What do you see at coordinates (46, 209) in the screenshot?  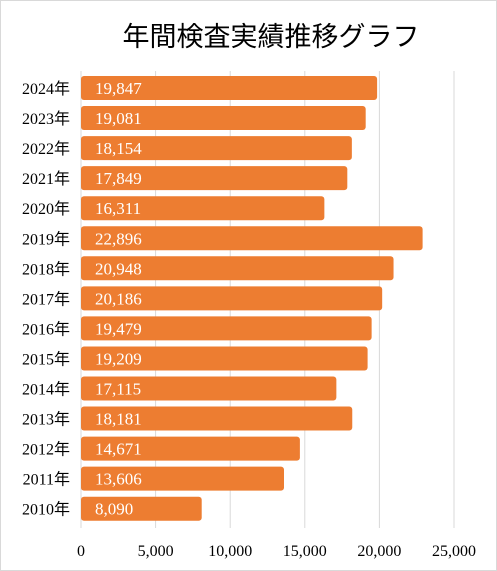 I see `category-label-4: 2020年` at bounding box center [46, 209].